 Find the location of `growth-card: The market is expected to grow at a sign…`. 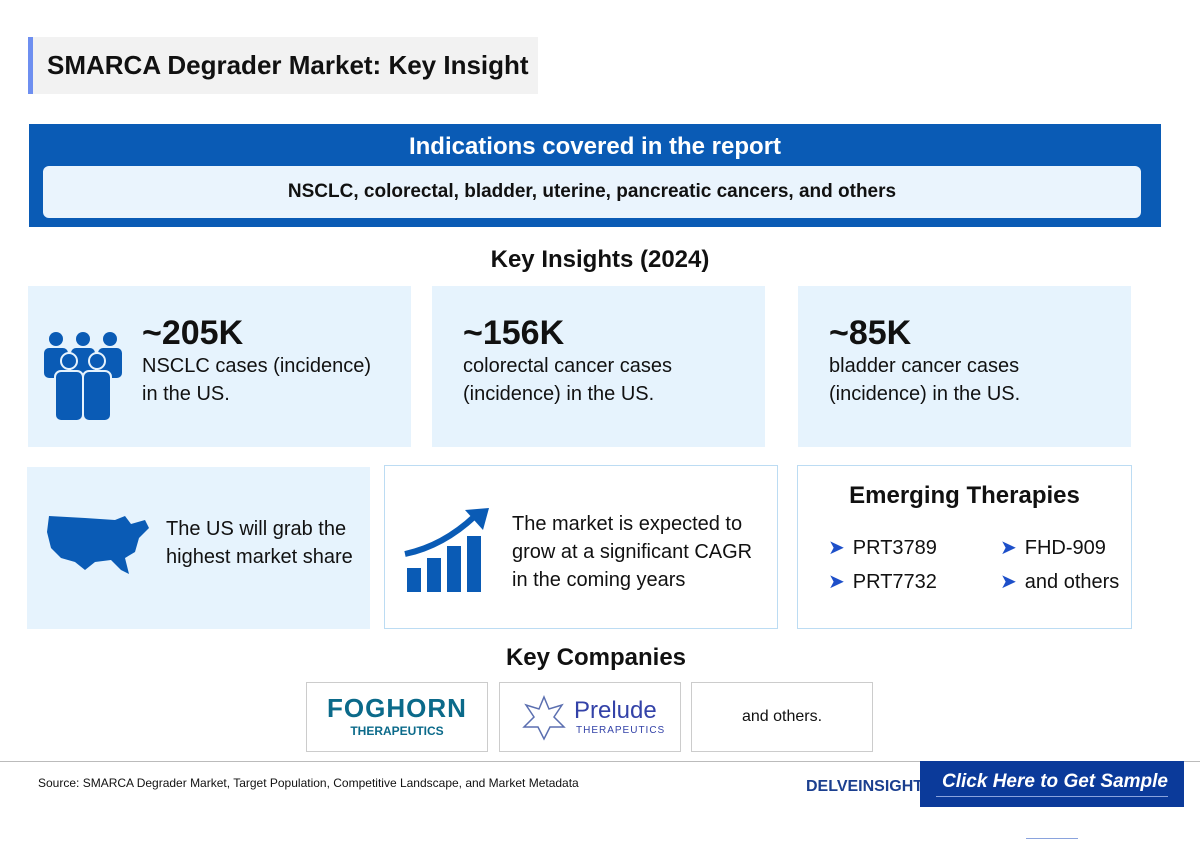

growth-card: The market is expected to grow at a sign… is located at coordinates (581, 547).